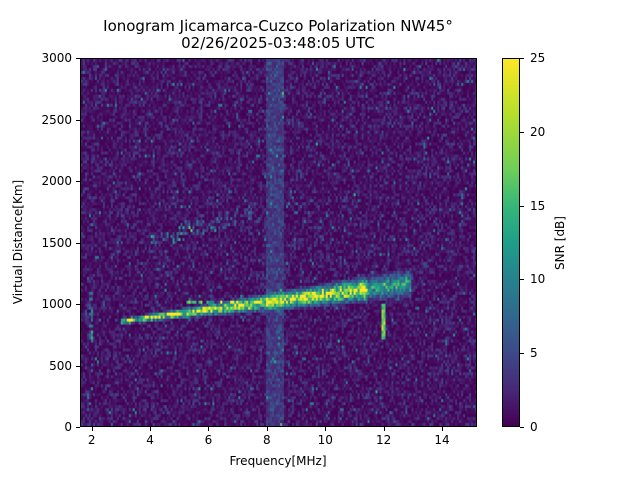  I want to click on x-tick-label: 6, so click(208, 440).